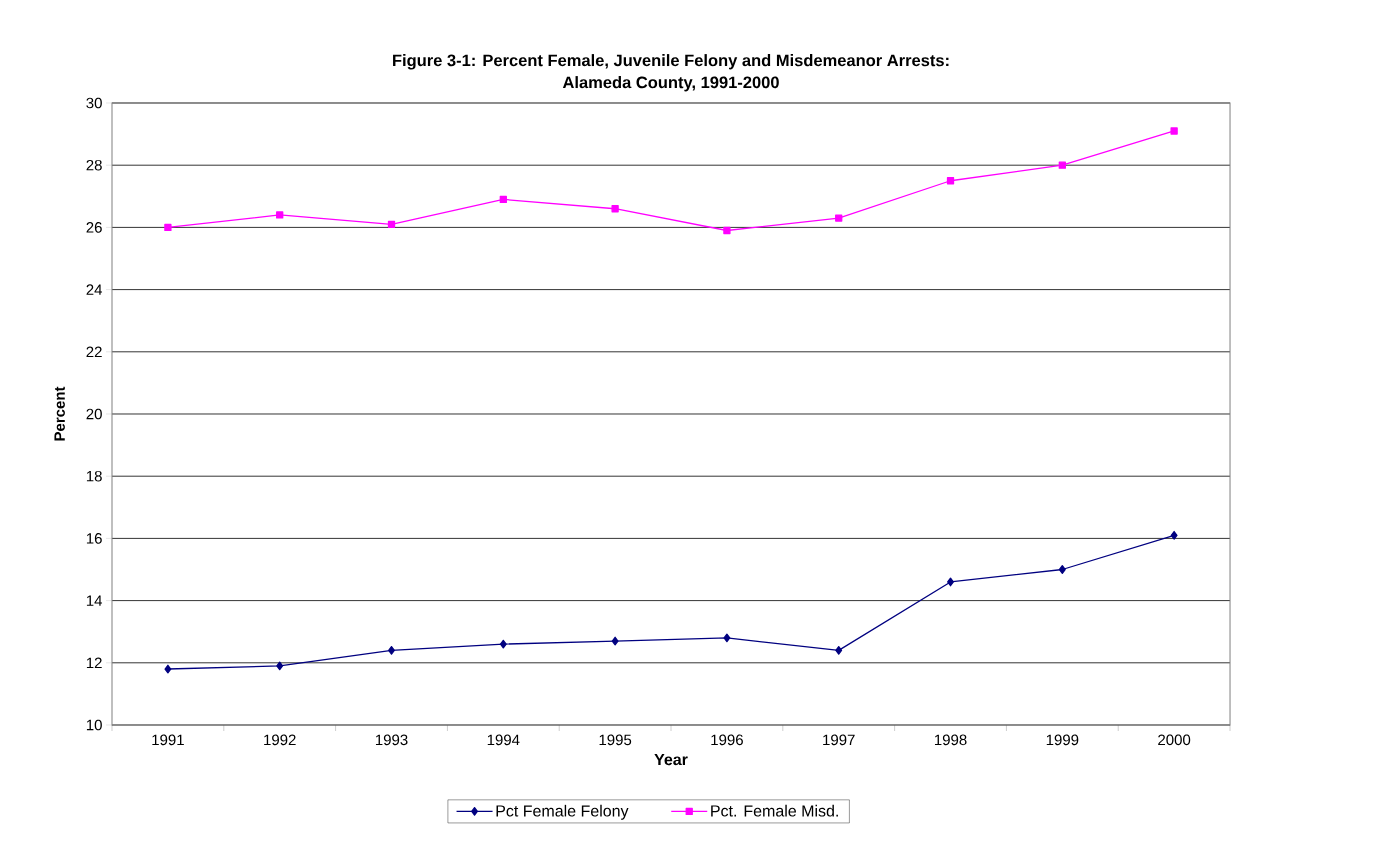  Describe the element at coordinates (727, 740) in the screenshot. I see `x-tick-label: 1996` at that location.